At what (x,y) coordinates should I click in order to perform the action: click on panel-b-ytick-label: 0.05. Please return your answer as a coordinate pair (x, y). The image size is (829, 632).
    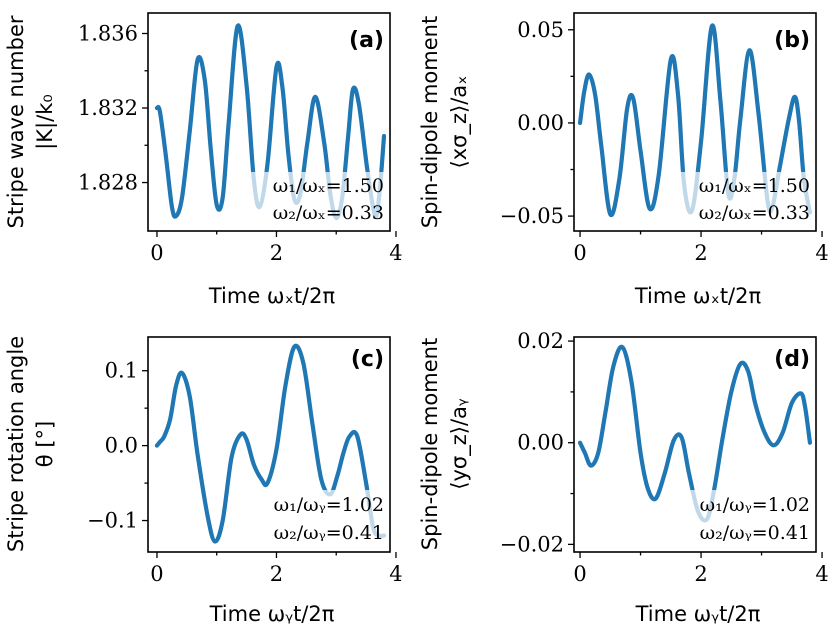
    Looking at the image, I should click on (540, 30).